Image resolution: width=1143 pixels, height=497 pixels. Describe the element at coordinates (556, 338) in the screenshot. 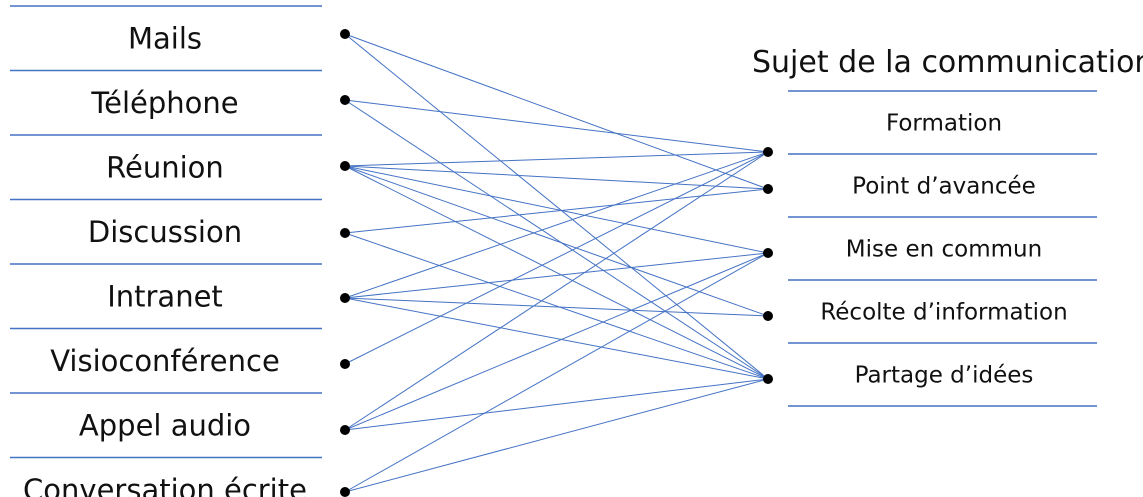

I see `link-intranet-to-partage-d-idees` at that location.